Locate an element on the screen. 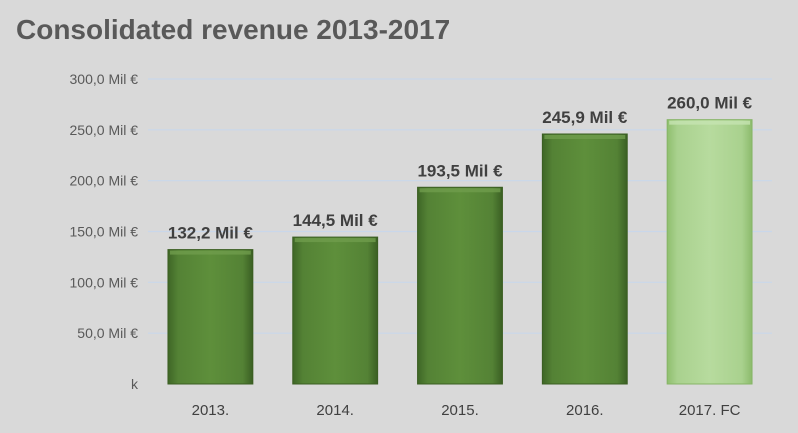 The height and width of the screenshot is (433, 798). y-tick-label: 100,0 Mil € is located at coordinates (104, 282).